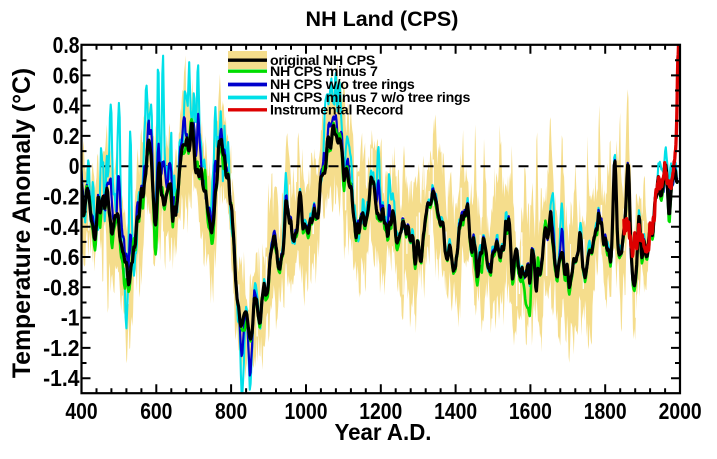  What do you see at coordinates (66, 75) in the screenshot?
I see `svg-text: 0.6` at bounding box center [66, 75].